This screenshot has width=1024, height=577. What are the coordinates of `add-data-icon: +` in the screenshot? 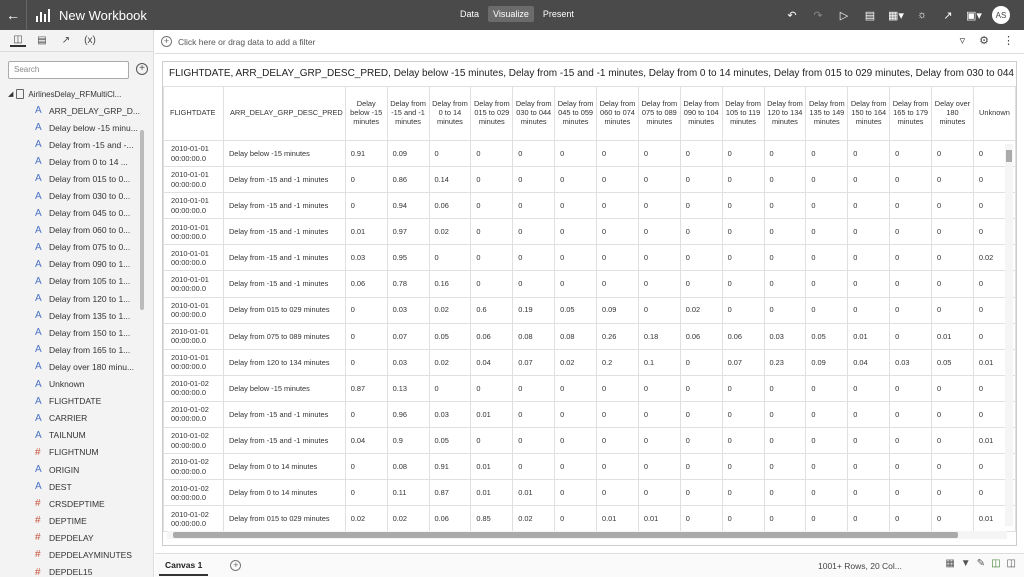 It's located at (142, 69).